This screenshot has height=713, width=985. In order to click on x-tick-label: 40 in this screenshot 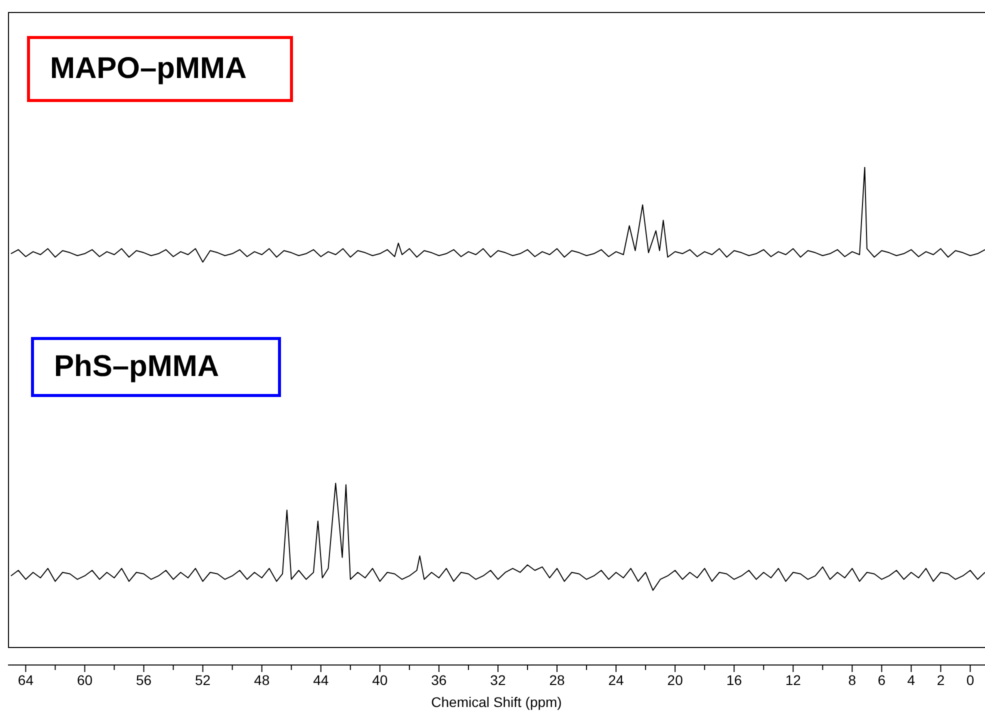, I will do `click(380, 680)`.